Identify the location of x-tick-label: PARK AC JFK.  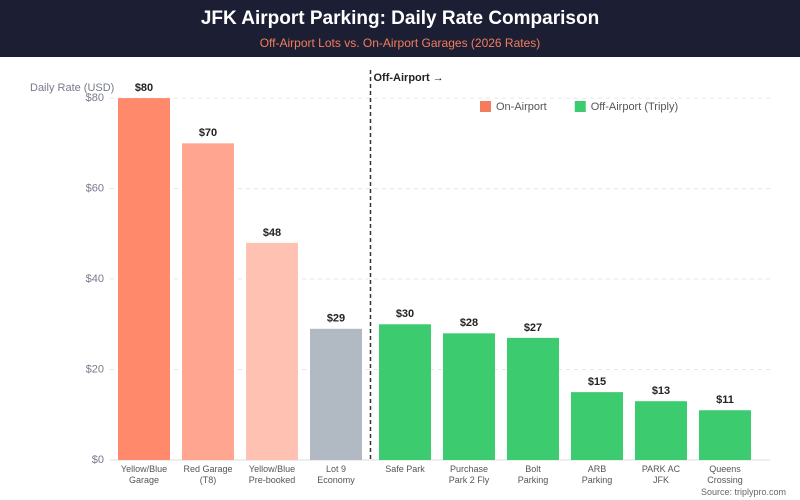
(661, 474).